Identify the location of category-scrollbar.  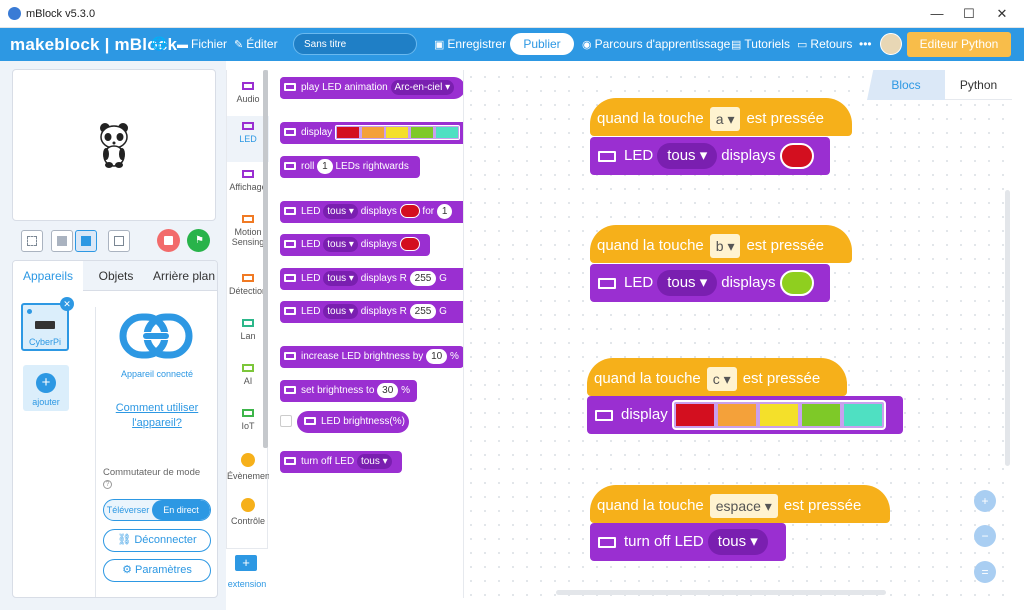
(265, 259).